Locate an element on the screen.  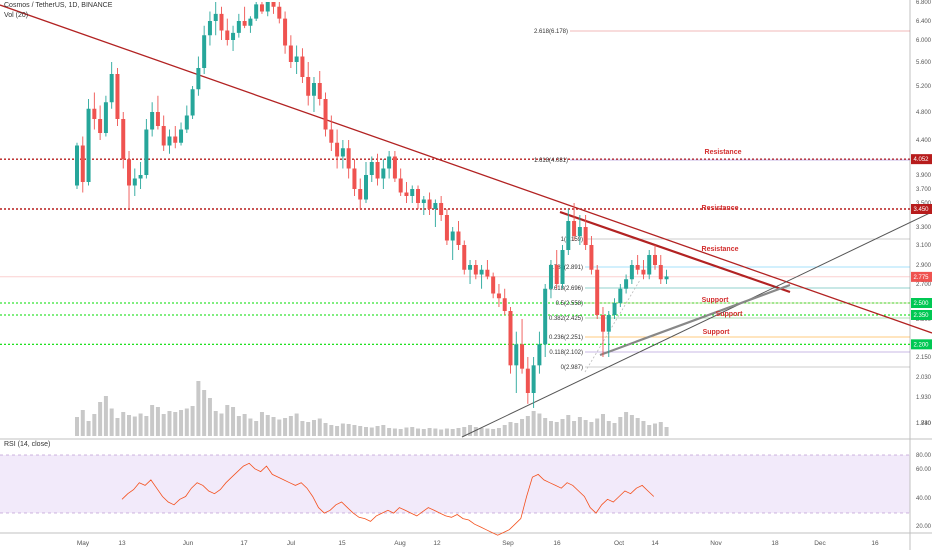
price-badge-label: 4.052 is located at coordinates (921, 160).